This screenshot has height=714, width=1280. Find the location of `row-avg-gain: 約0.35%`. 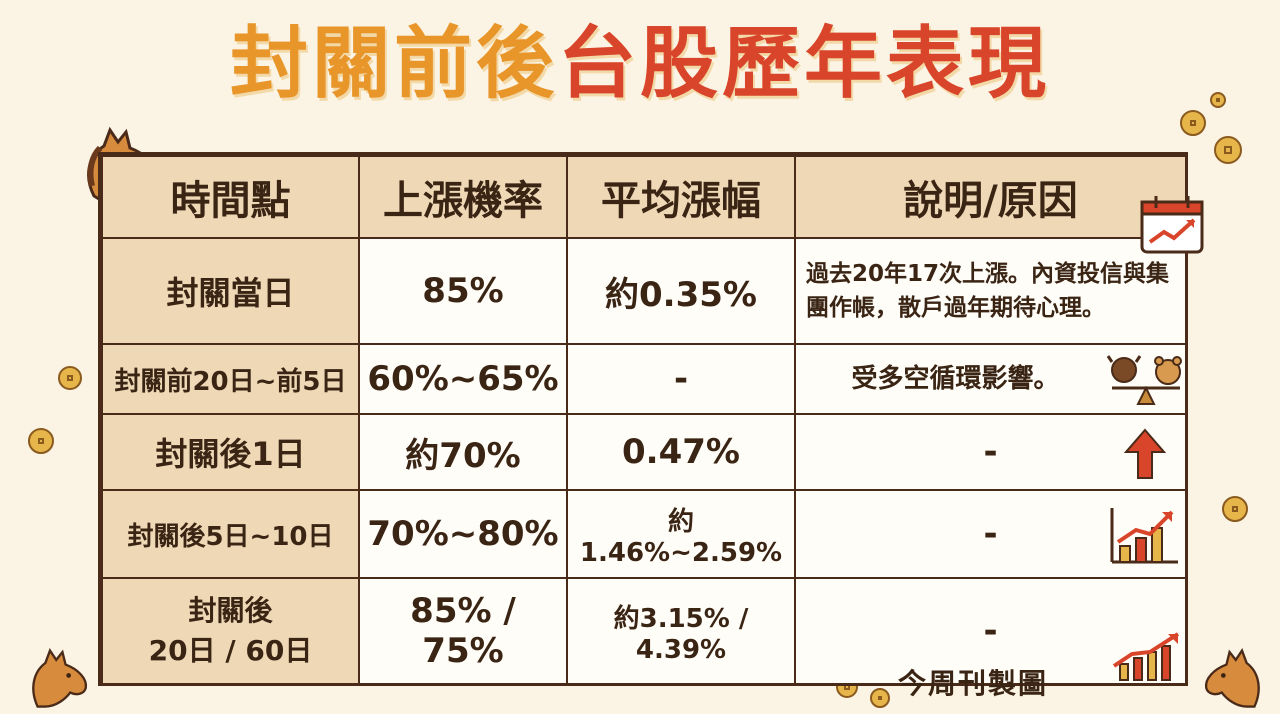

row-avg-gain: 約0.35% is located at coordinates (681, 291).